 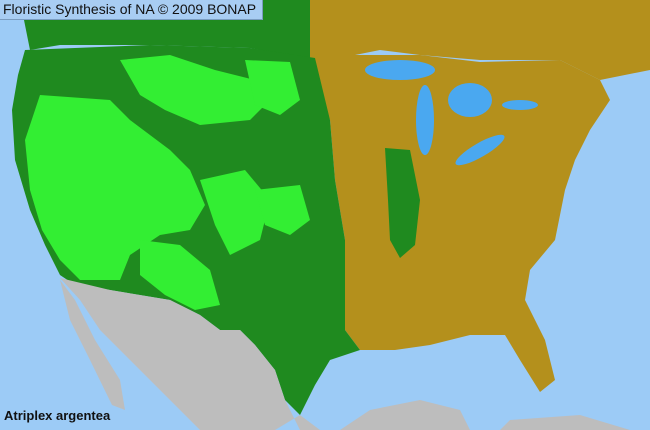 I want to click on species-label: Atriplex argentea, so click(x=57, y=415).